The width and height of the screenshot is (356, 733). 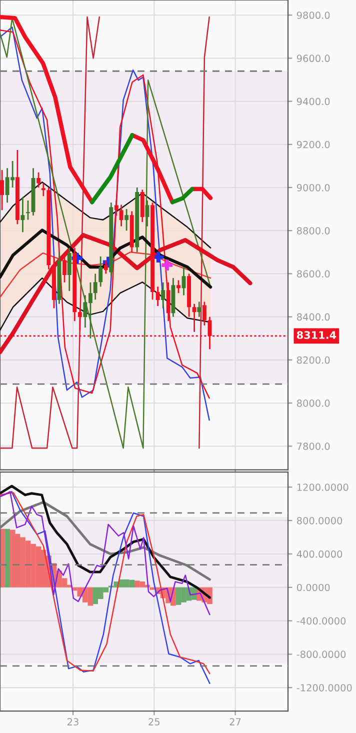 I want to click on x-tick-label: 25, so click(x=154, y=722).